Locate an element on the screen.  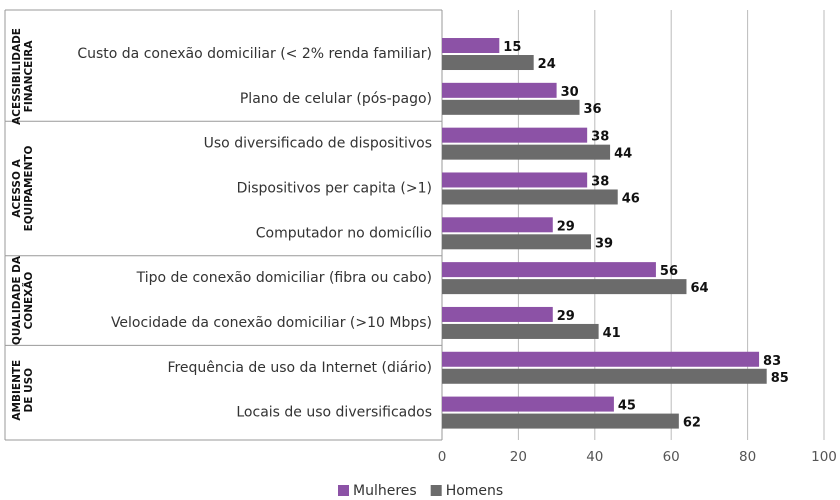
value-label: 41 is located at coordinates (612, 333).